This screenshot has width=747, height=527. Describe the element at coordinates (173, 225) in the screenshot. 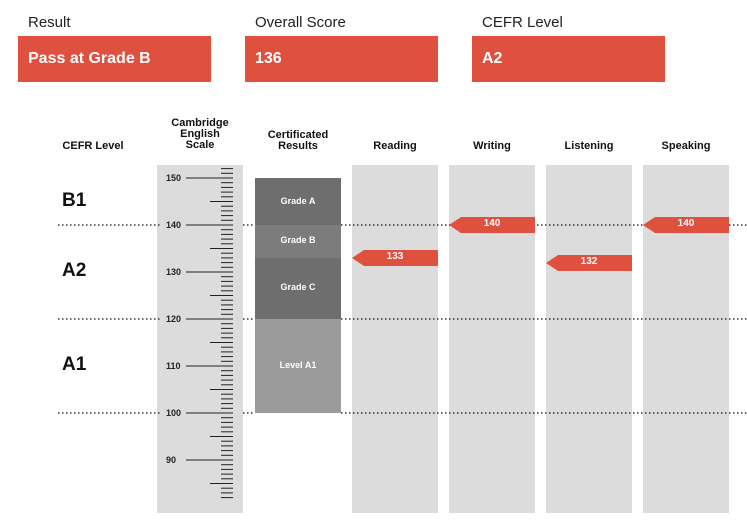

I see `scale-tick-label: 140` at that location.